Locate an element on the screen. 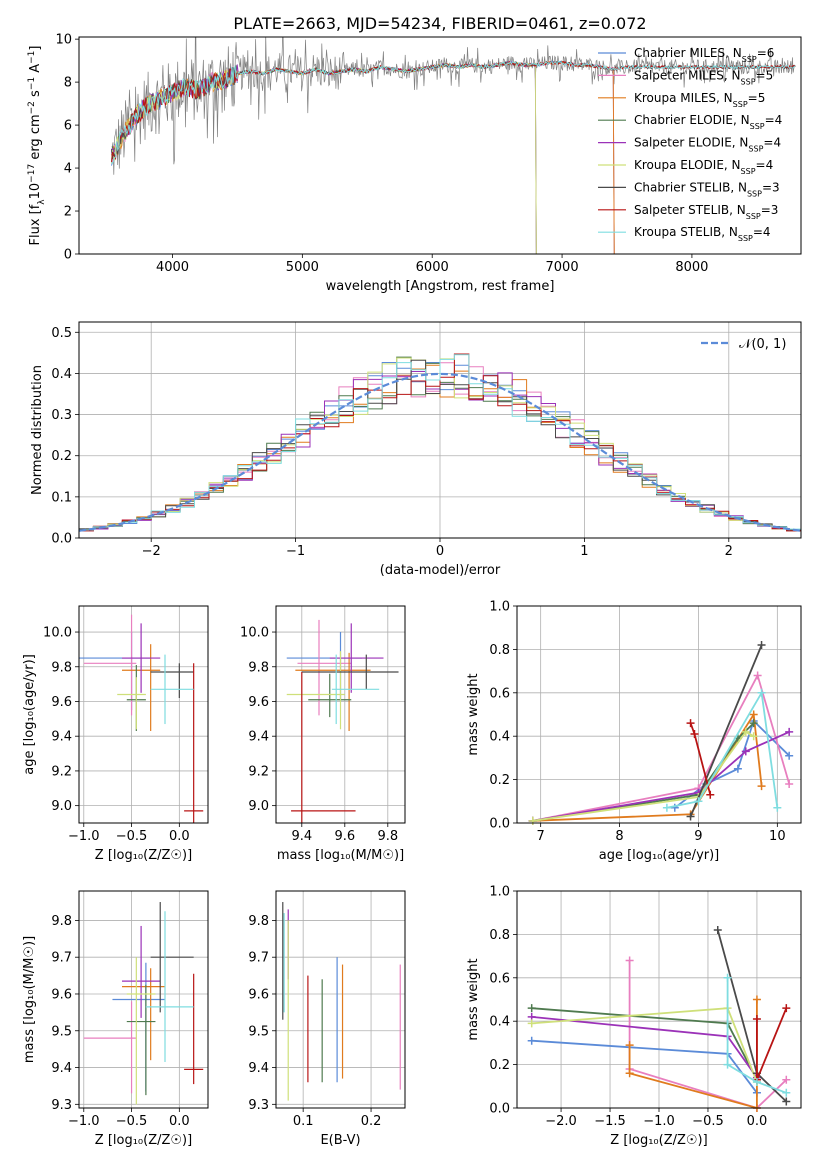  legend-entry: Chabrier ELODIE, NSSP=4 is located at coordinates (708, 122).